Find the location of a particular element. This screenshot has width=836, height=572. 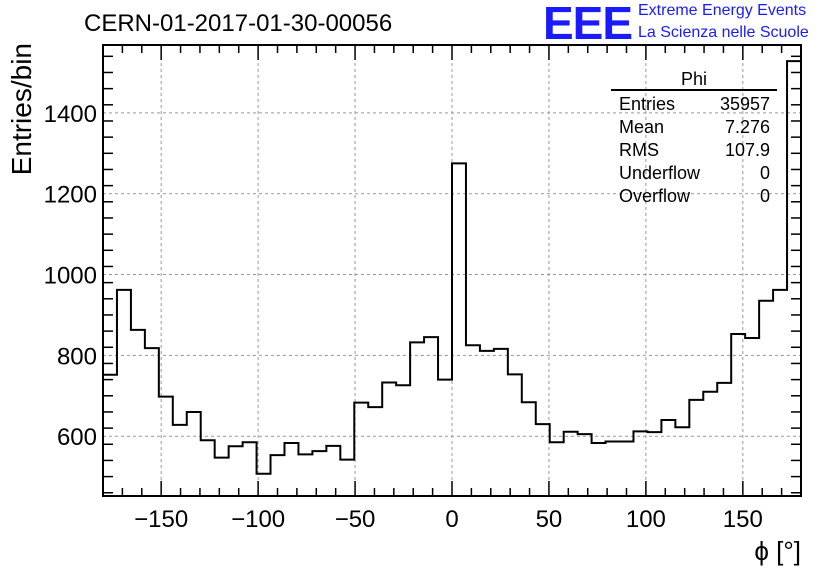

y-tick-label: 800 is located at coordinates (77, 356).